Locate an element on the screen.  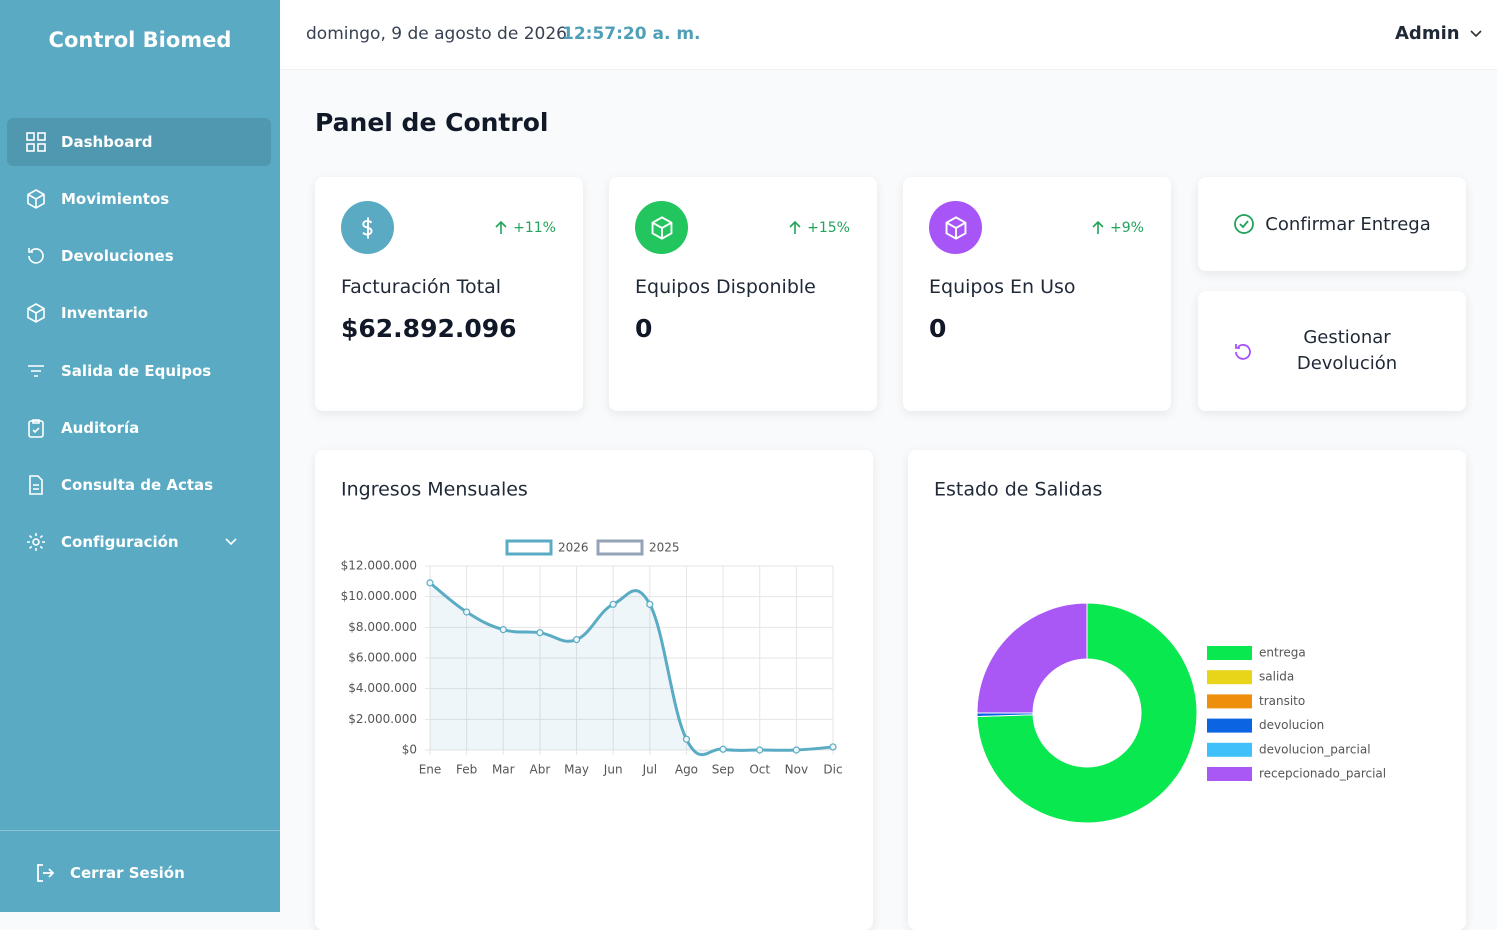
x-tick-label: May is located at coordinates (576, 770).